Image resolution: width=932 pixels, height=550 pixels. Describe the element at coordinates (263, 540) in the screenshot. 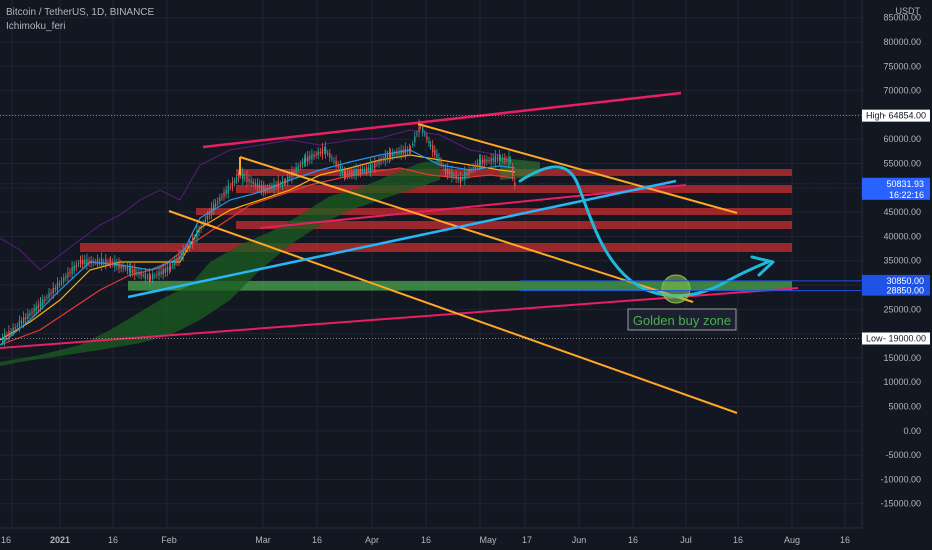

I see `x-tick-label: Mar` at that location.